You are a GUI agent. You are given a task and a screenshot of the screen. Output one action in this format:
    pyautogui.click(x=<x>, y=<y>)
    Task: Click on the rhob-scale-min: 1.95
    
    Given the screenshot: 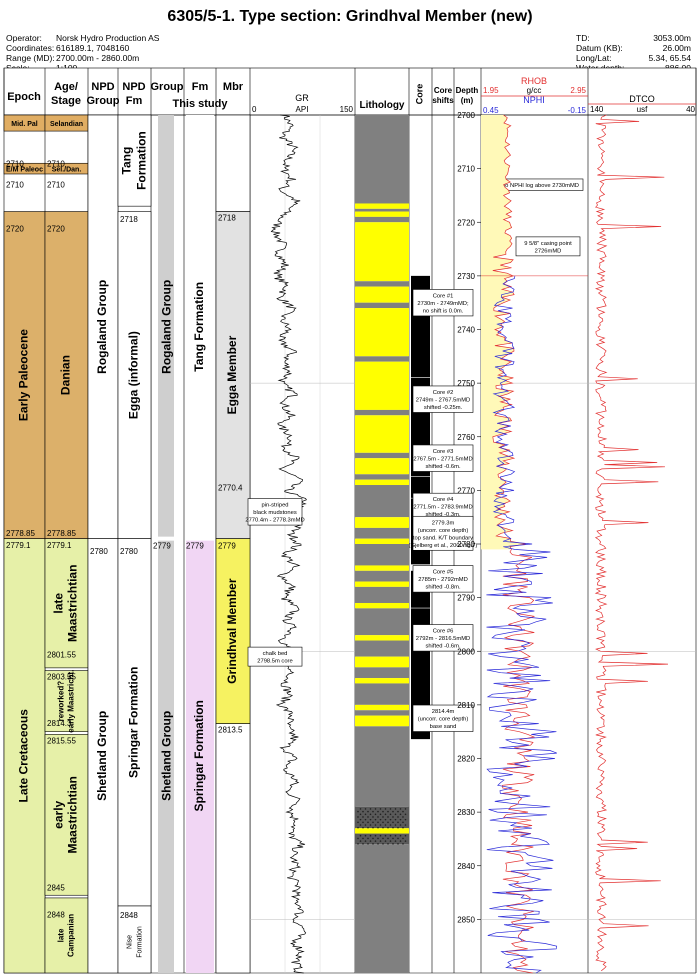 What is the action you would take?
    pyautogui.click(x=491, y=90)
    